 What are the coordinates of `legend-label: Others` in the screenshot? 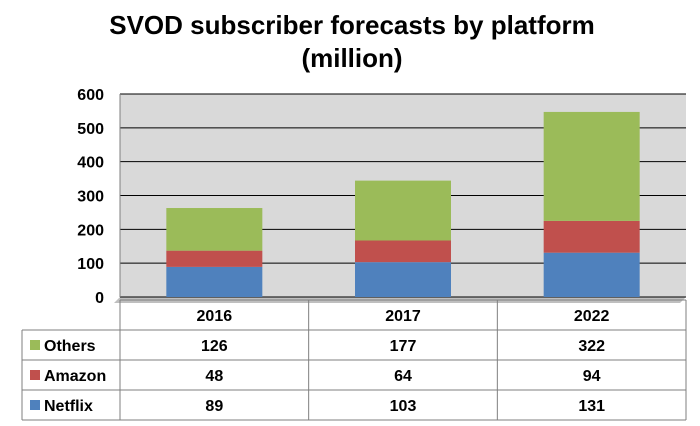 It's located at (70, 346).